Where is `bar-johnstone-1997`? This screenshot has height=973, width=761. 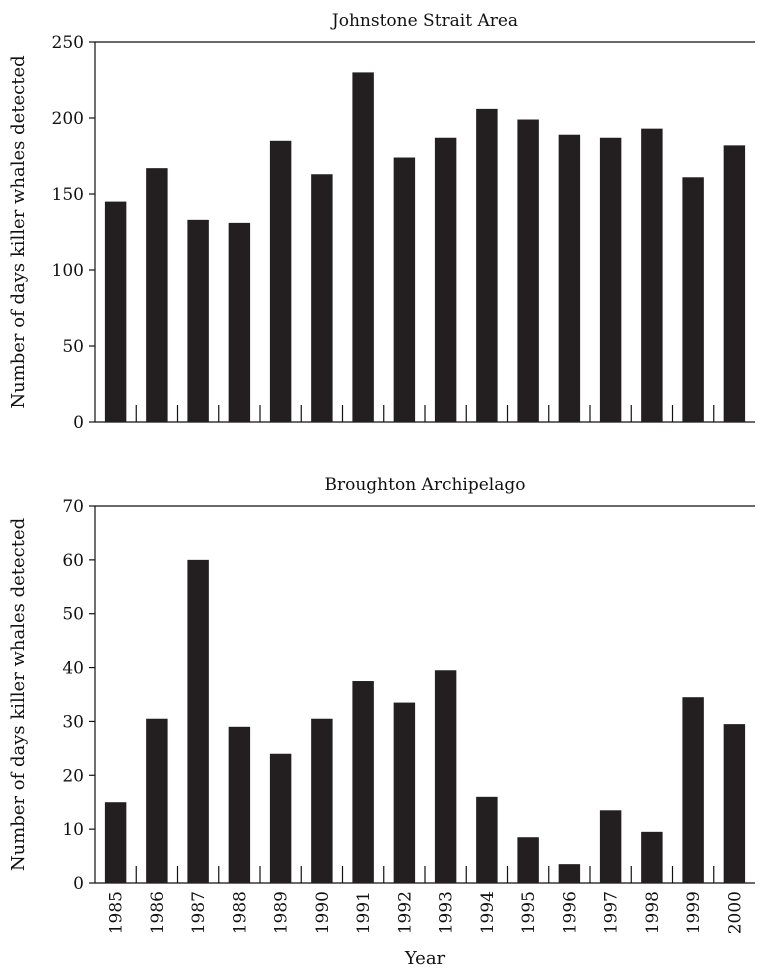
bar-johnstone-1997 is located at coordinates (610, 279).